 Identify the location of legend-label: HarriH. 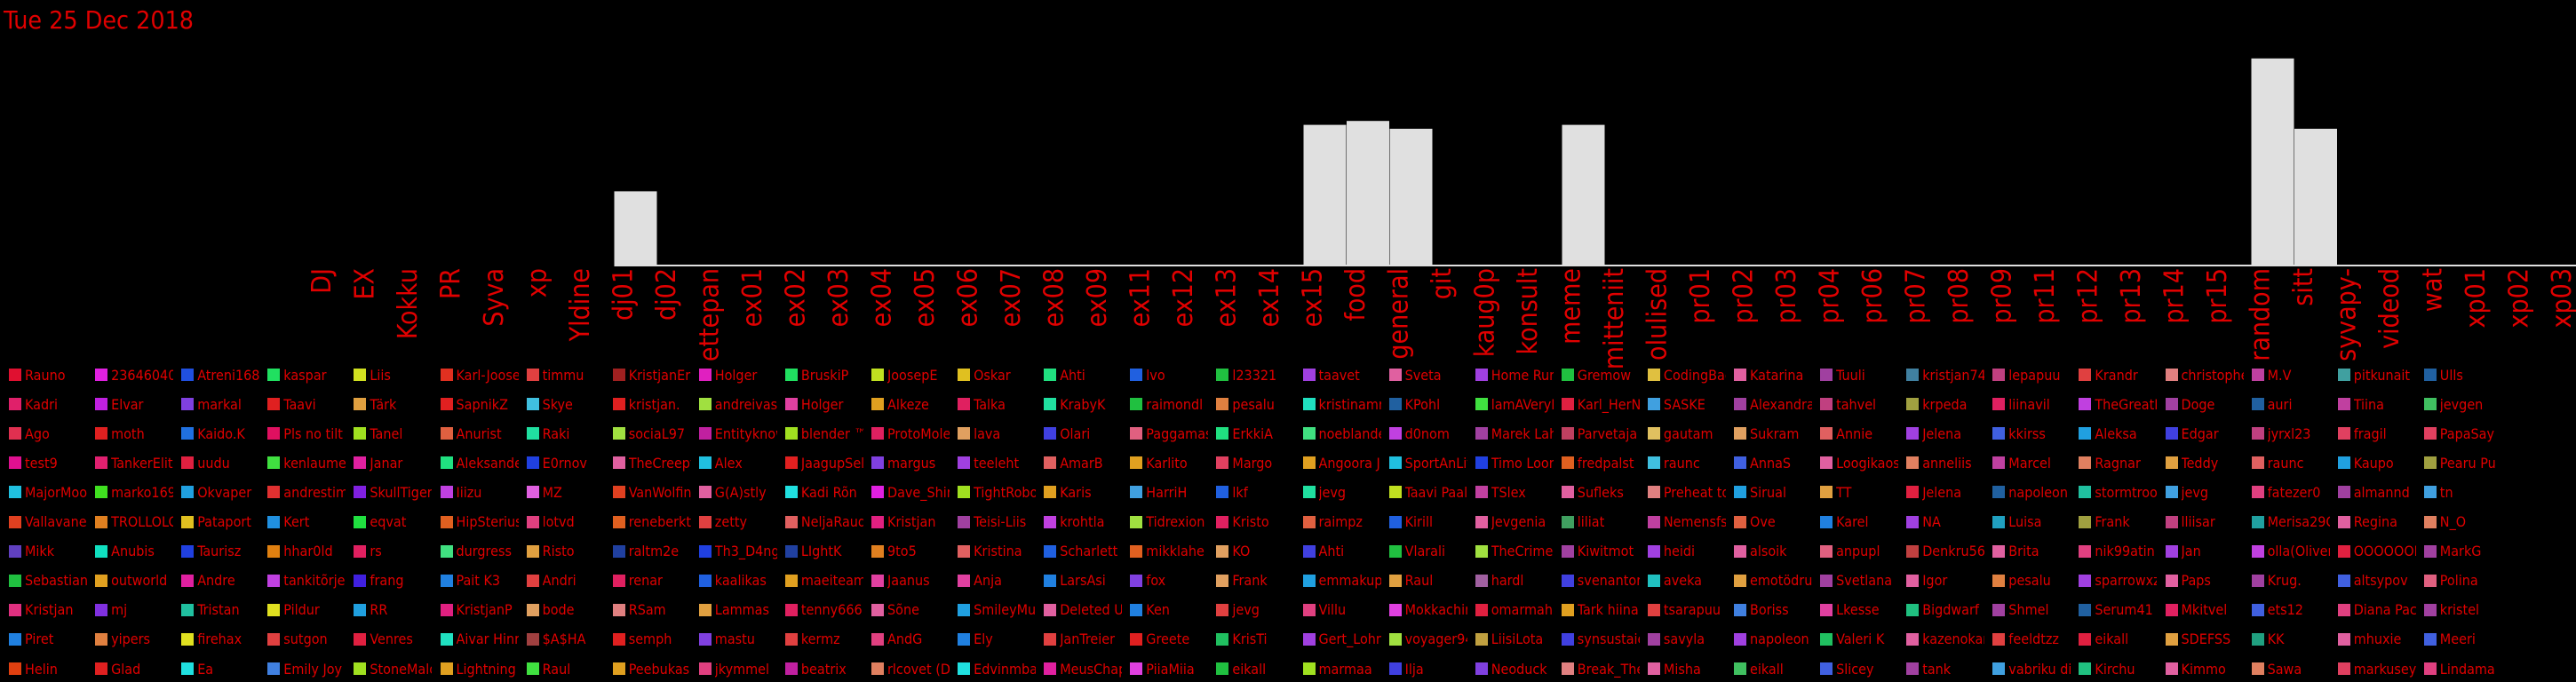
(1167, 492).